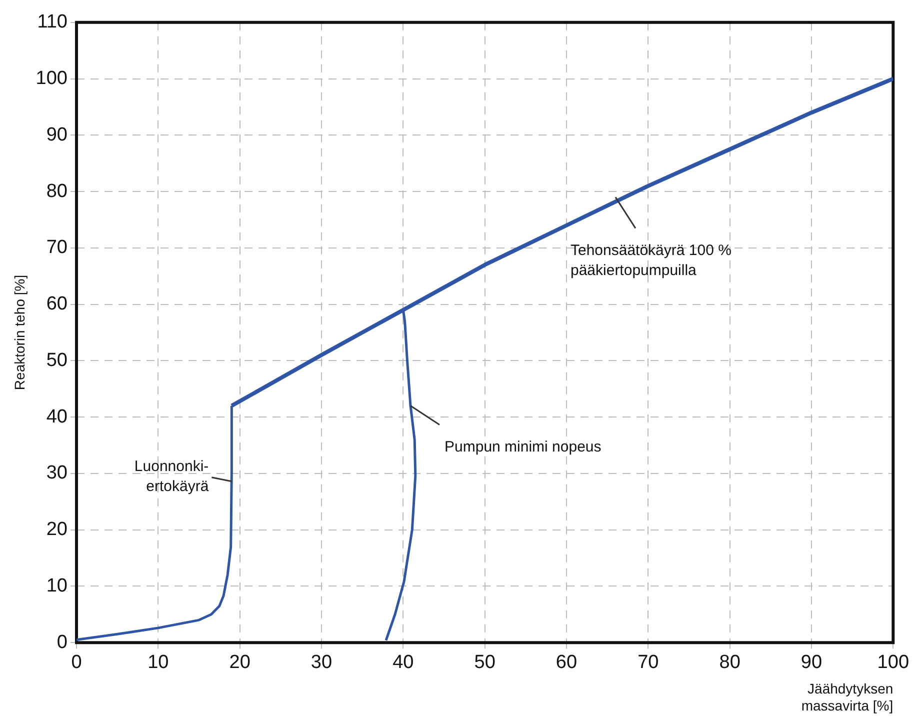 The height and width of the screenshot is (727, 920). What do you see at coordinates (239, 663) in the screenshot?
I see `x-tick-label: 20` at bounding box center [239, 663].